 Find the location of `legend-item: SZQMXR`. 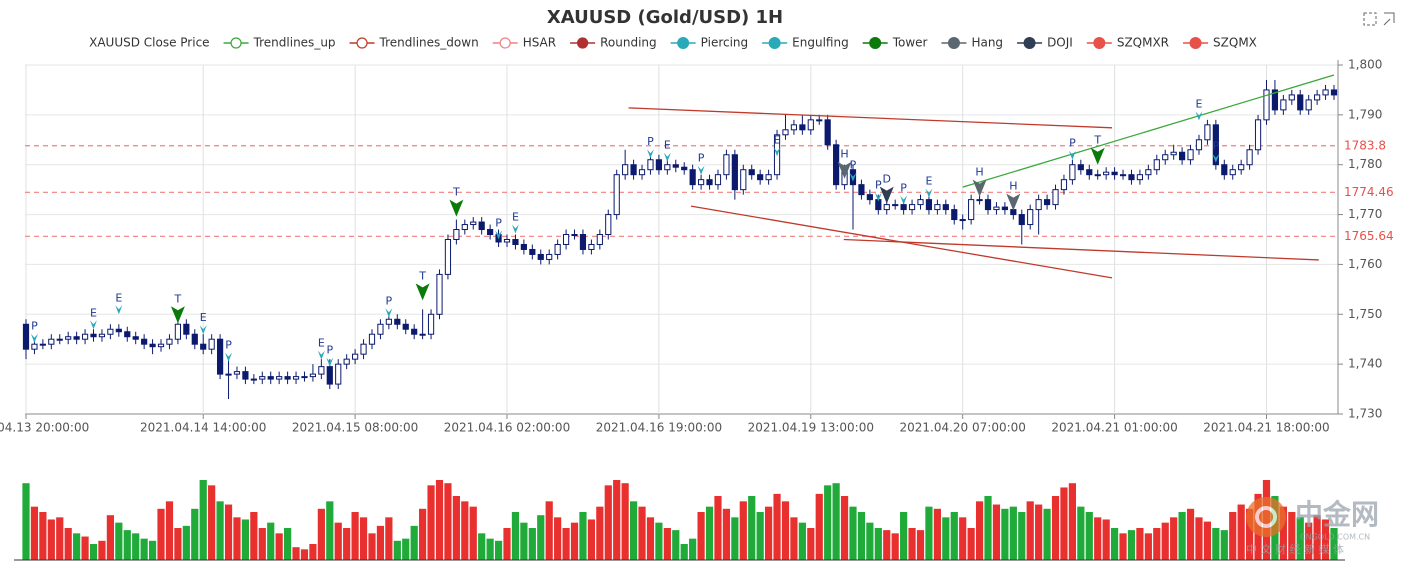

legend-item: SZQMXR is located at coordinates (1127, 43).